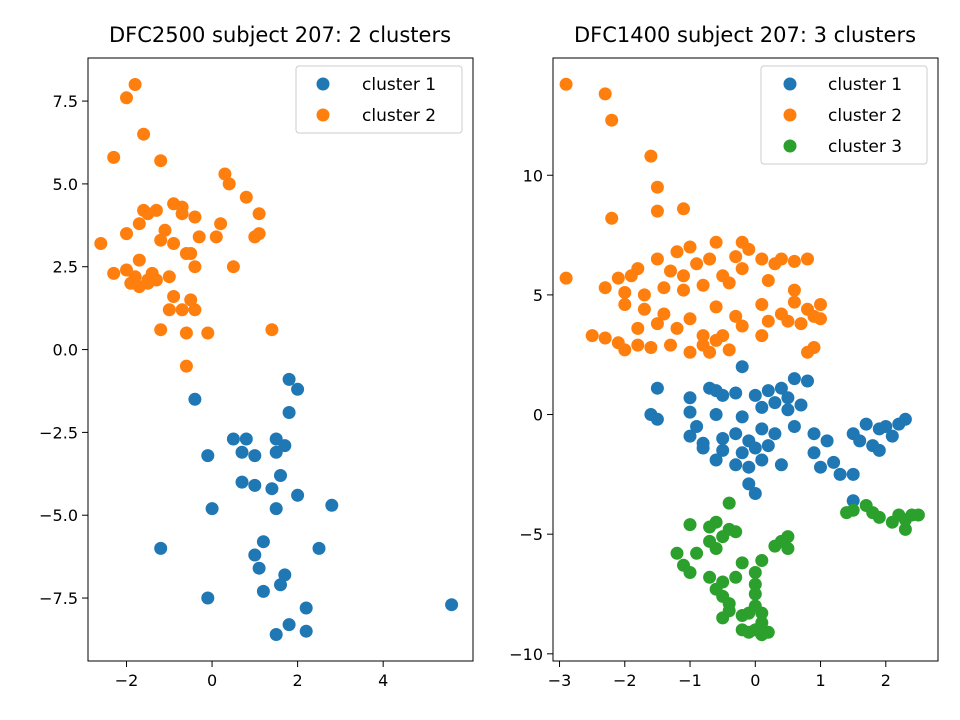 The image size is (960, 720). I want to click on legend-box, so click(844, 115).